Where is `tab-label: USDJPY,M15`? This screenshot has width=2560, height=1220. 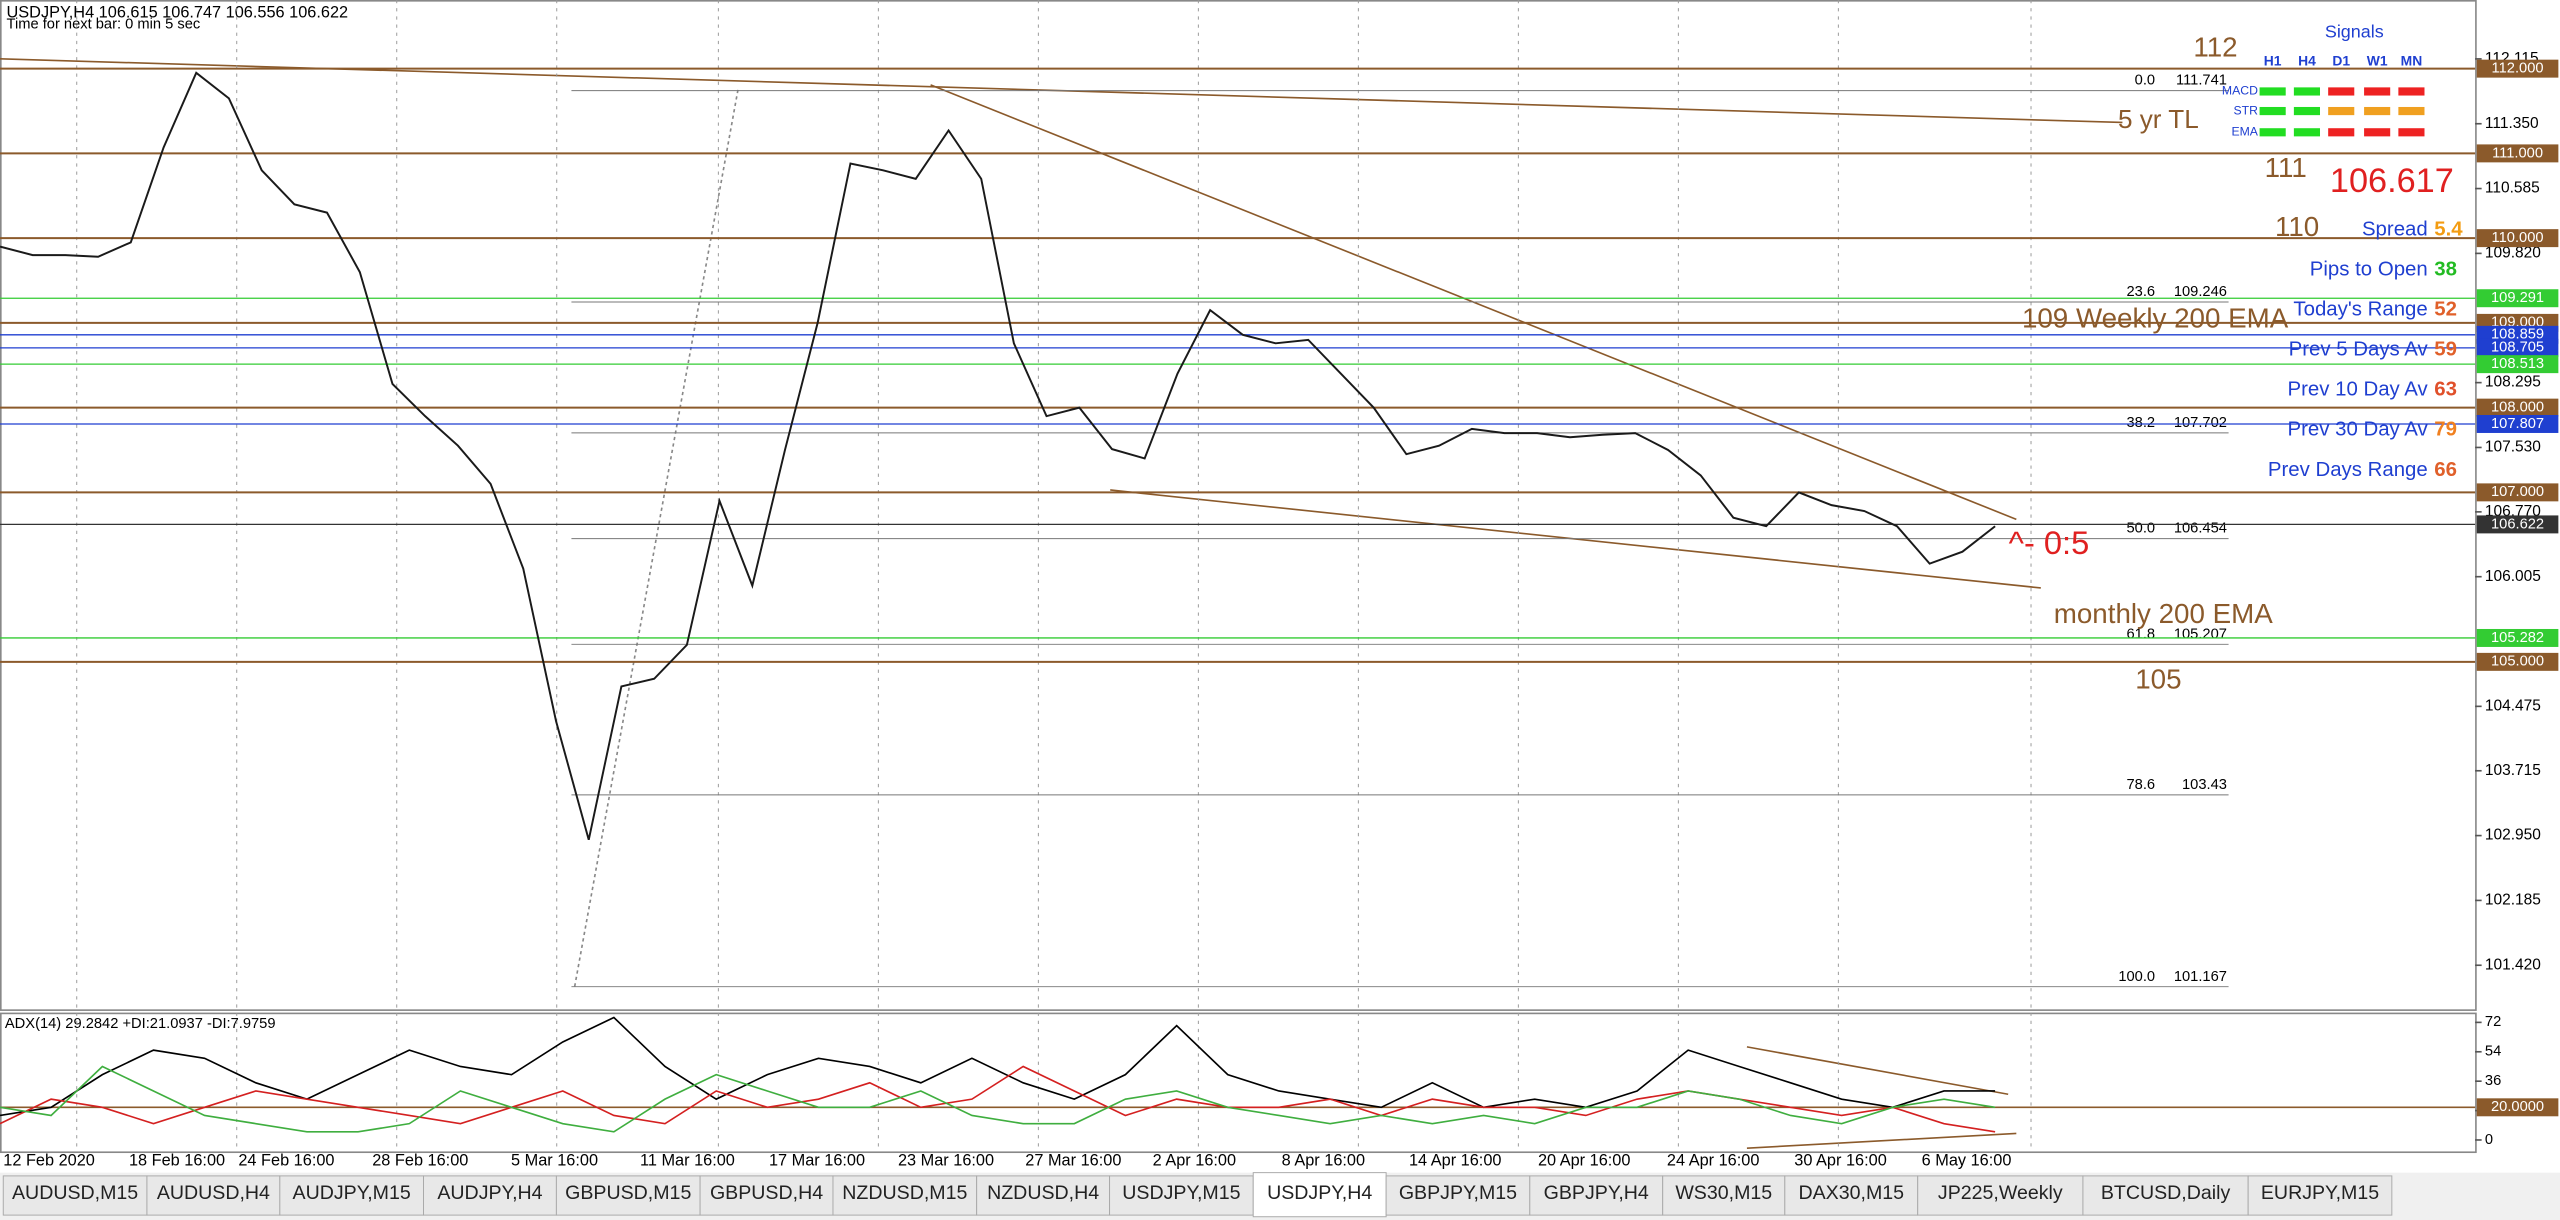 tab-label: USDJPY,M15 is located at coordinates (1181, 1193).